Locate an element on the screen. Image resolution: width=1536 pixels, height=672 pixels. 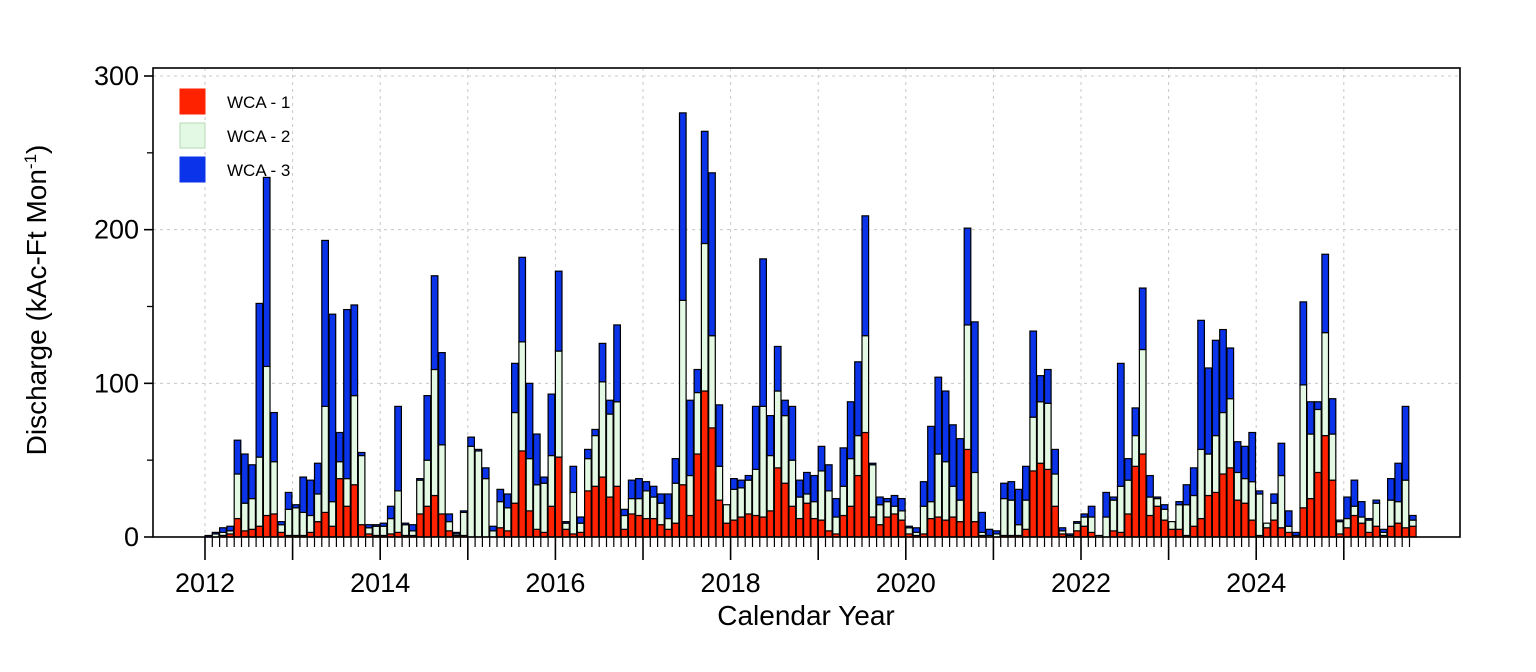
y-axis-title: Discharge (kAc-Ft Mon-1) is located at coordinates (36, 300).